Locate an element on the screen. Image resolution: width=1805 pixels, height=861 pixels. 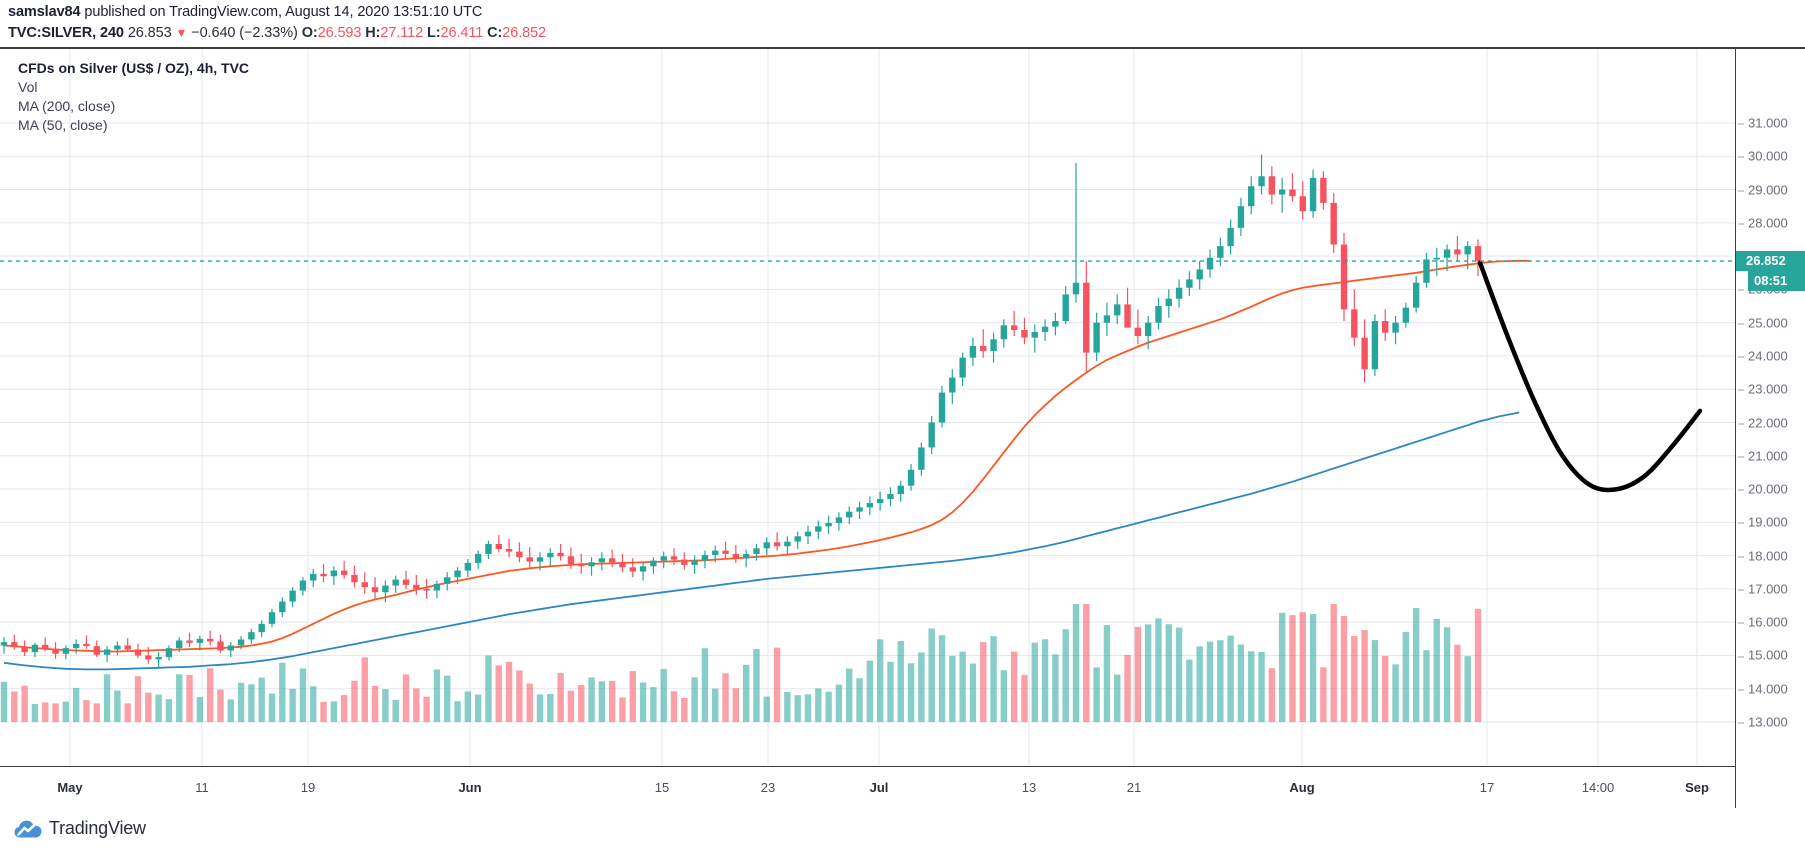
time-tick-aug: Aug is located at coordinates (1302, 787).